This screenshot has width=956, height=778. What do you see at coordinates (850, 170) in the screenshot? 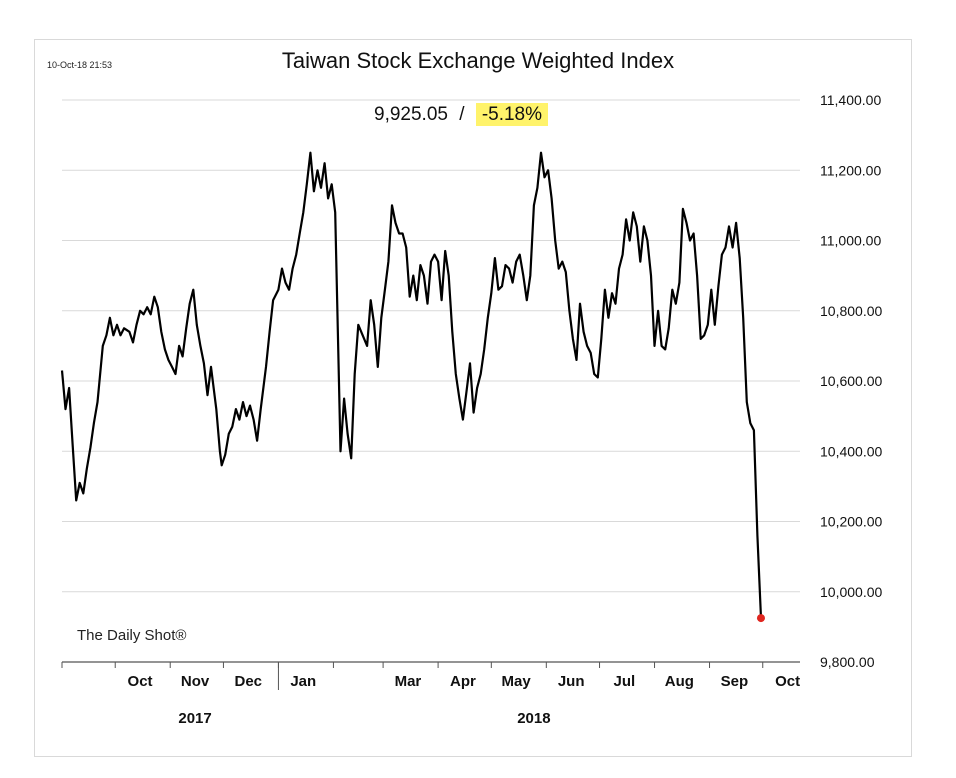
I see `y-tick-label: 11,200.00` at bounding box center [850, 170].